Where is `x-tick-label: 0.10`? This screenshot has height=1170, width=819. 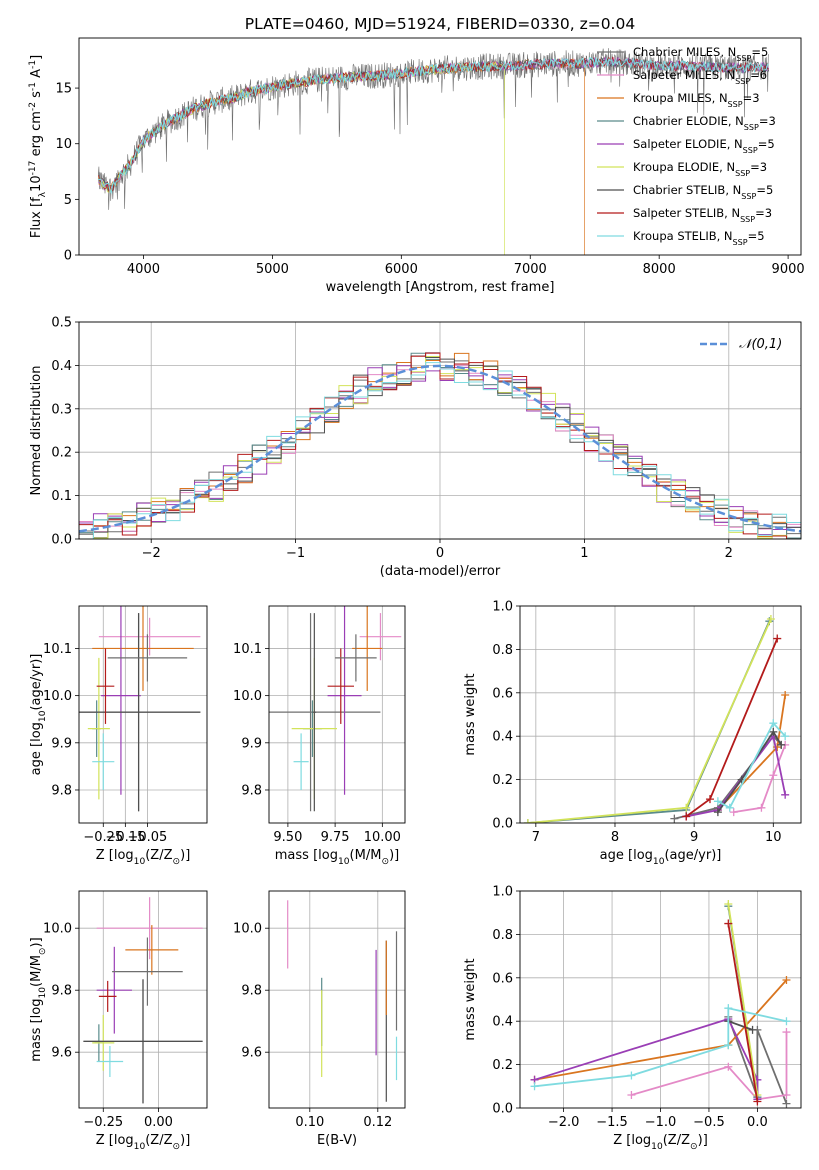 x-tick-label: 0.10 is located at coordinates (309, 1122).